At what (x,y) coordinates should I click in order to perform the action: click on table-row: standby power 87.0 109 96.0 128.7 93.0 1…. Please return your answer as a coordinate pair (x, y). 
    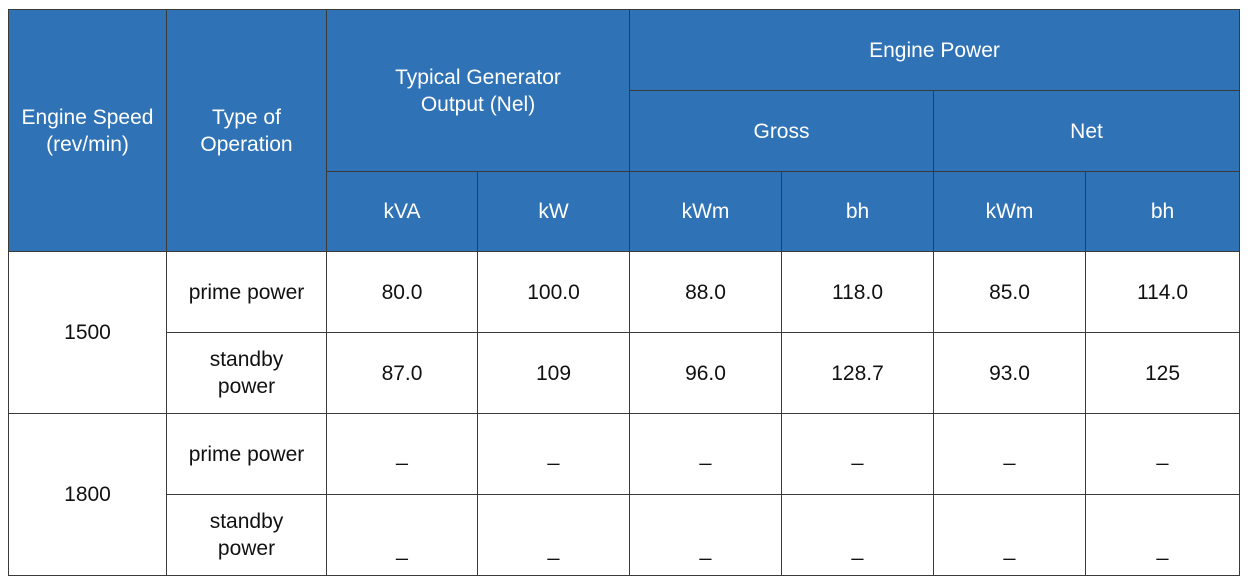
    Looking at the image, I should click on (624, 373).